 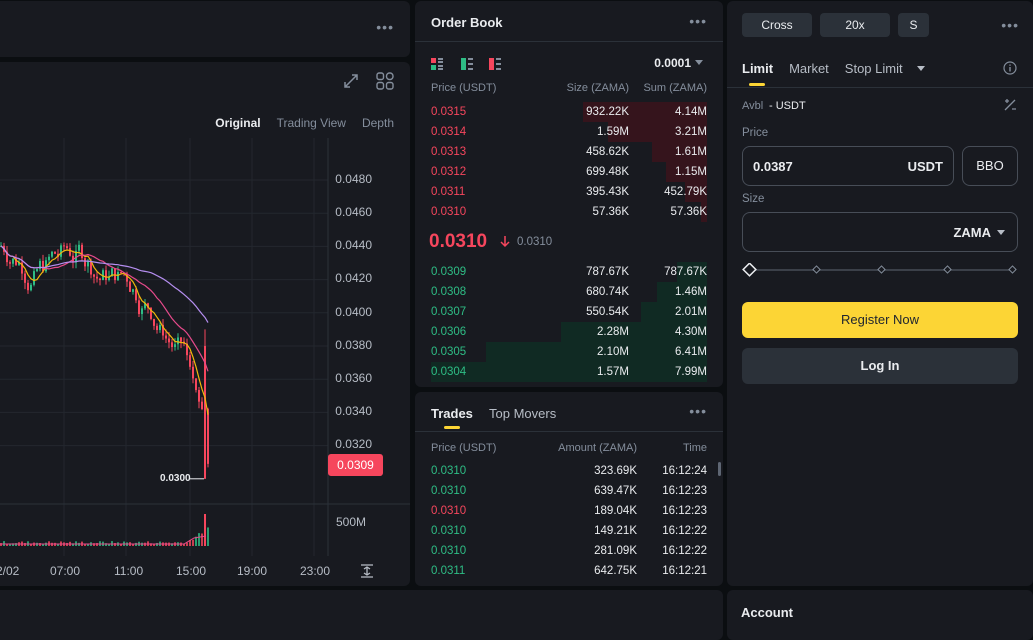 What do you see at coordinates (757, 84) in the screenshot?
I see `active-tab-indicator` at bounding box center [757, 84].